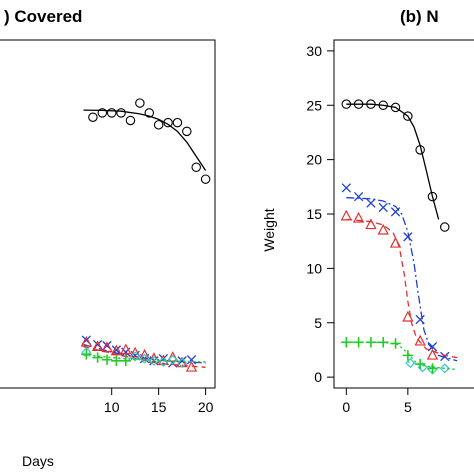  What do you see at coordinates (318, 323) in the screenshot?
I see `y-tick-label: 5` at bounding box center [318, 323].